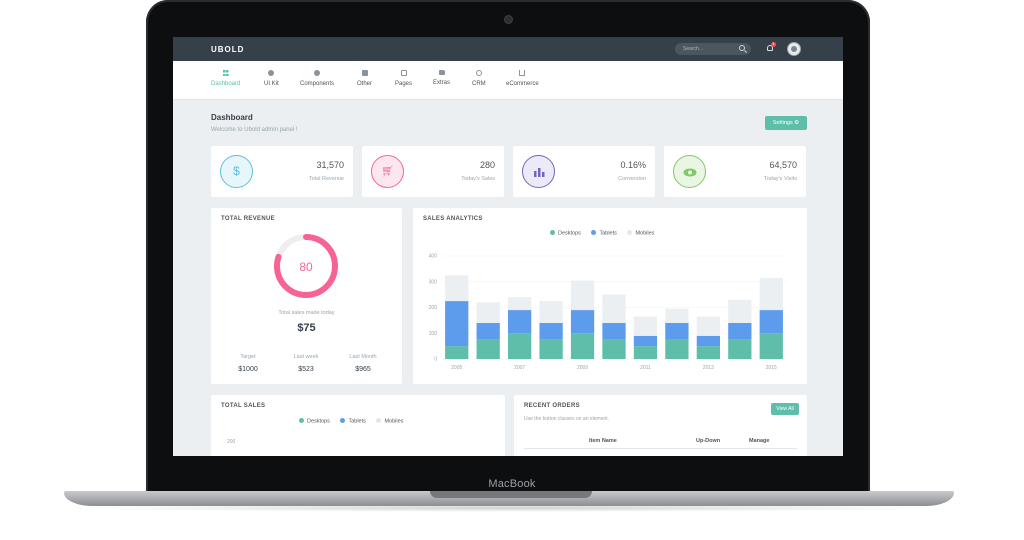  What do you see at coordinates (236, 171) in the screenshot?
I see `dollar-icon: $` at bounding box center [236, 171].